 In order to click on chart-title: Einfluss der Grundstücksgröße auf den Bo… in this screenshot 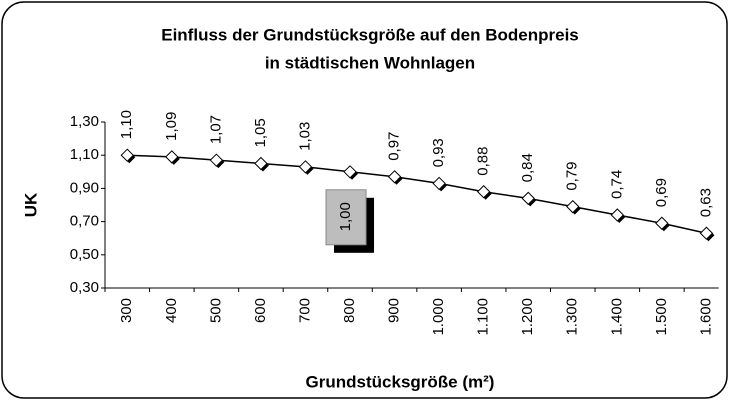, I will do `click(370, 34)`.